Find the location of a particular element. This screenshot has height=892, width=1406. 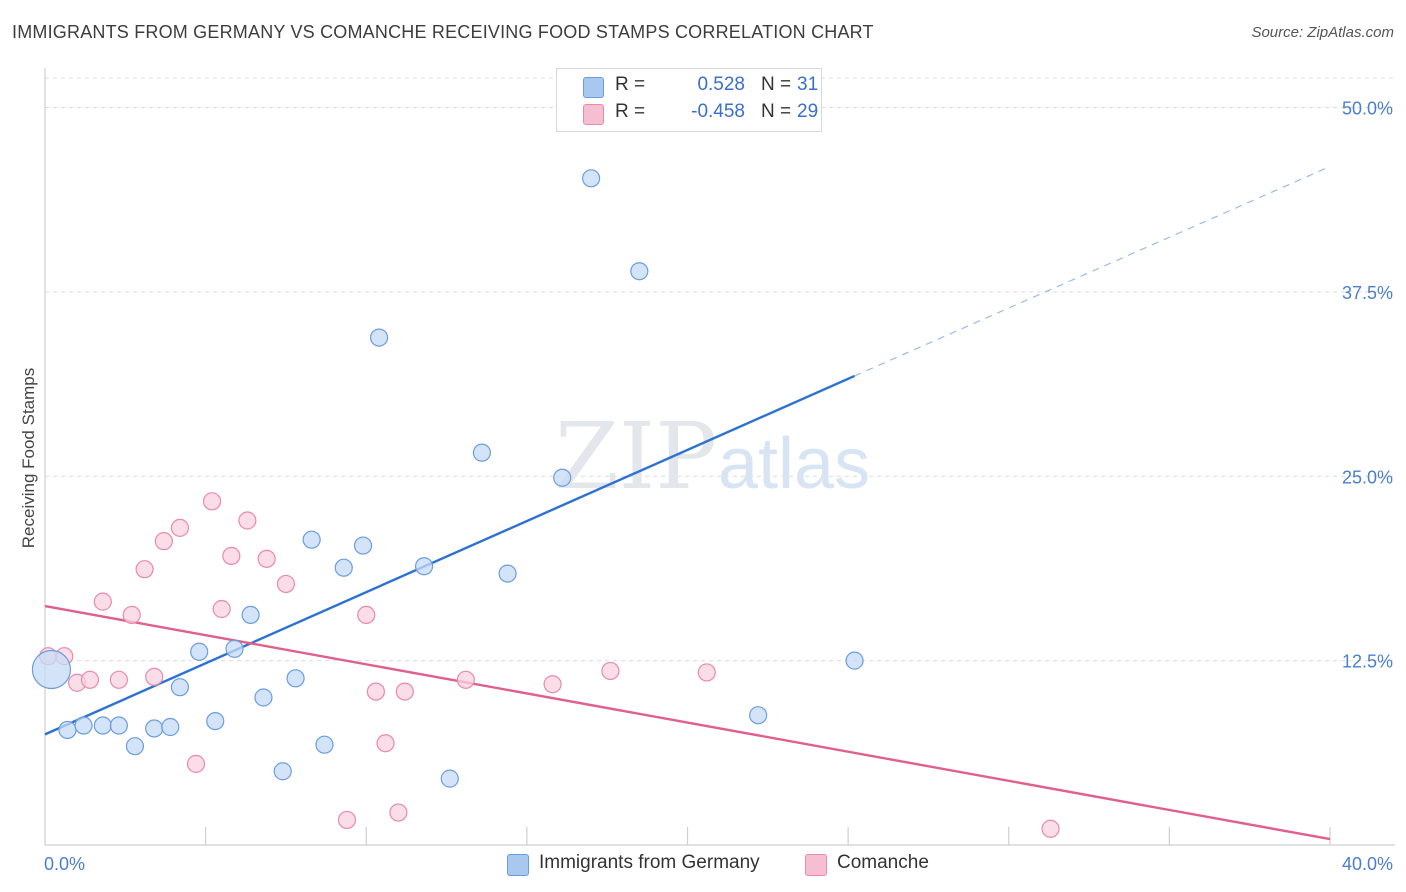

source-credit: Source: ZipAtlas.com is located at coordinates (1322, 32).